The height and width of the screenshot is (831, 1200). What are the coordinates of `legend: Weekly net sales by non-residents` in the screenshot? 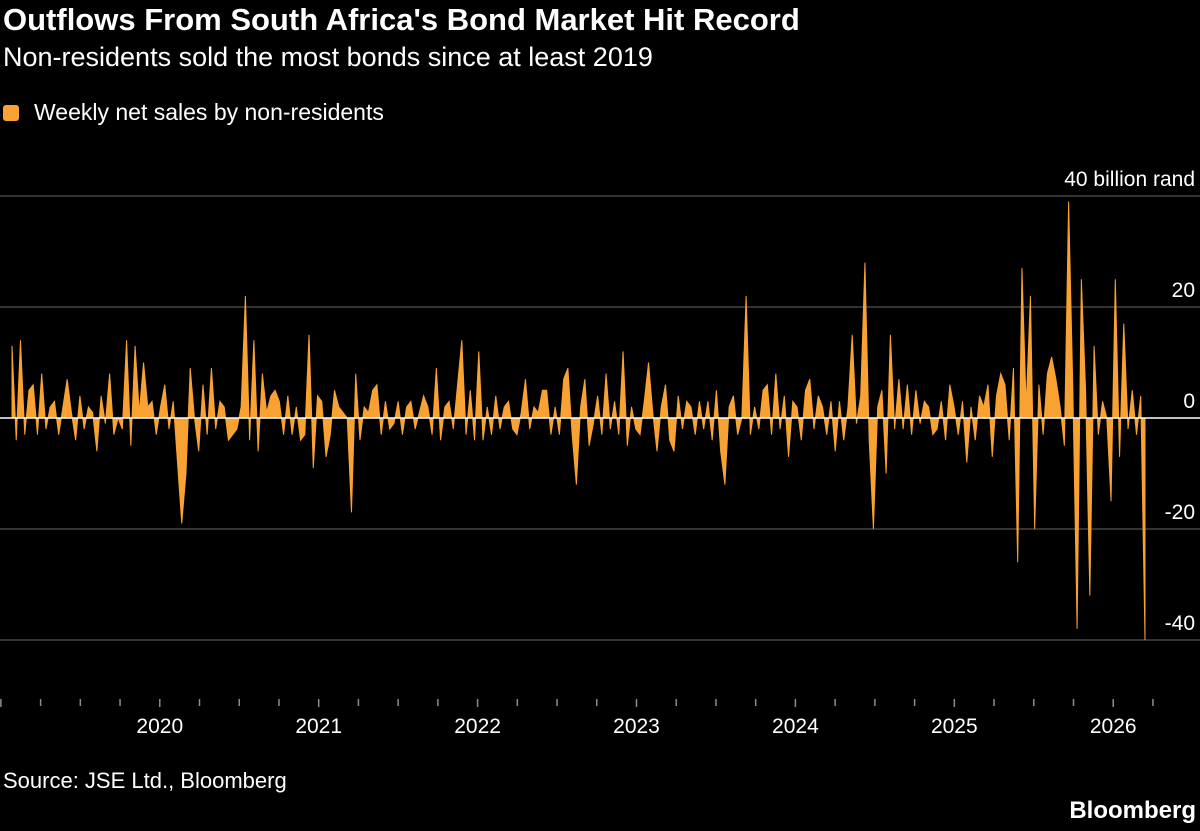 It's located at (193, 112).